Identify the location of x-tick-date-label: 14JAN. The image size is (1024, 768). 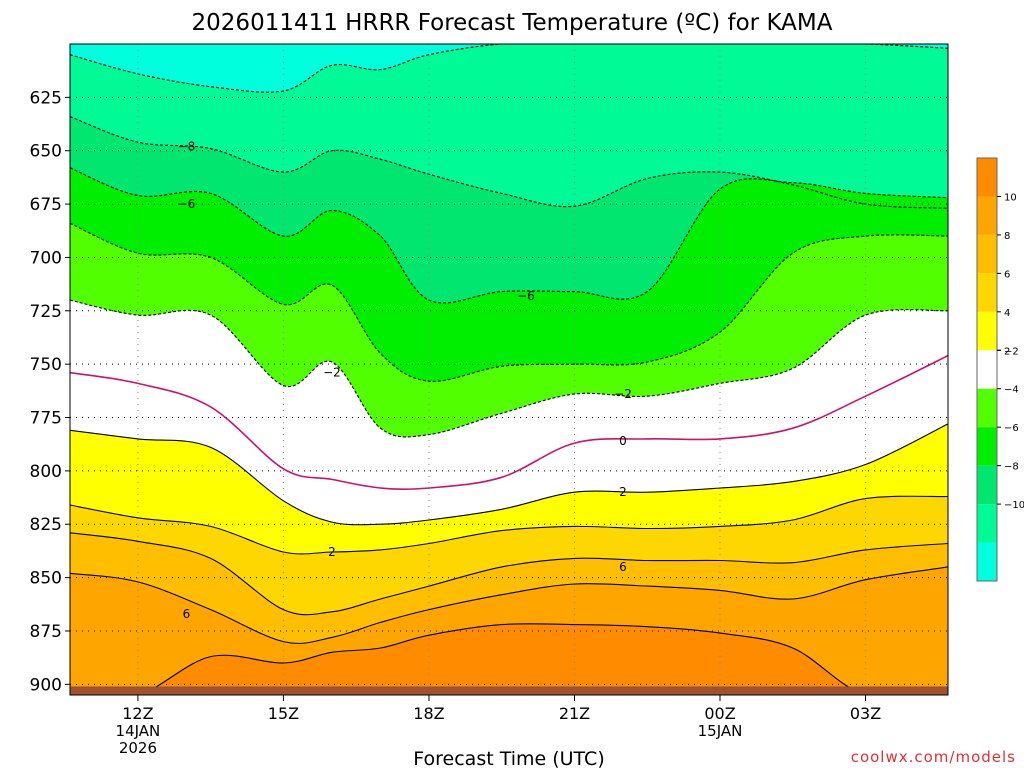
(138, 731).